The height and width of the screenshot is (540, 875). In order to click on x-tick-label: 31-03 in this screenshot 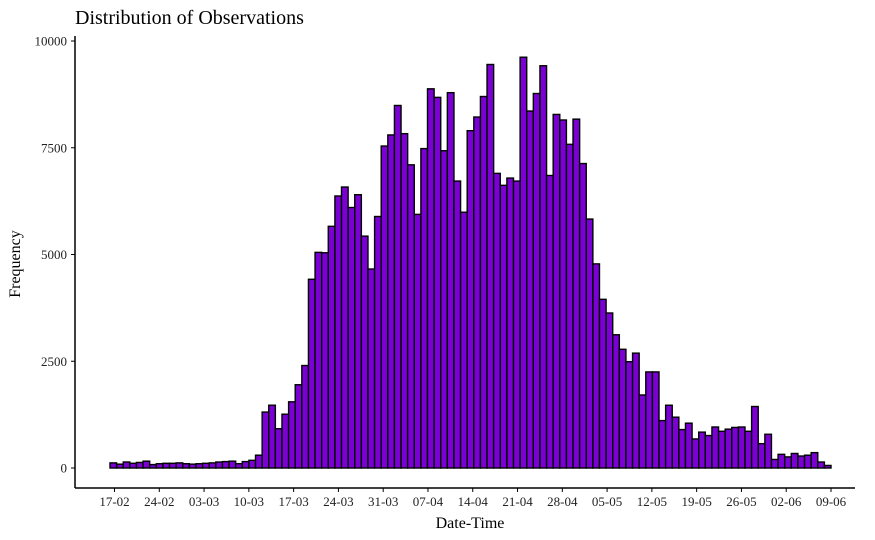, I will do `click(383, 501)`.